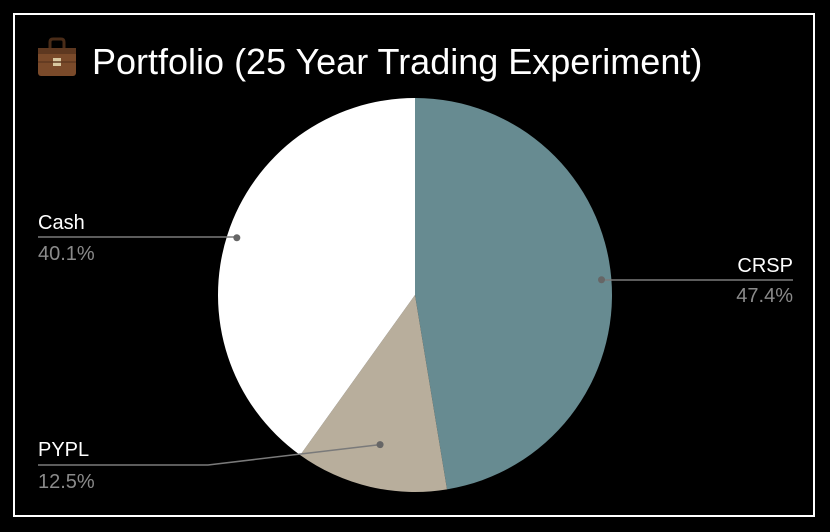 The height and width of the screenshot is (532, 830). Describe the element at coordinates (236, 237) in the screenshot. I see `leader-dot-cash` at that location.